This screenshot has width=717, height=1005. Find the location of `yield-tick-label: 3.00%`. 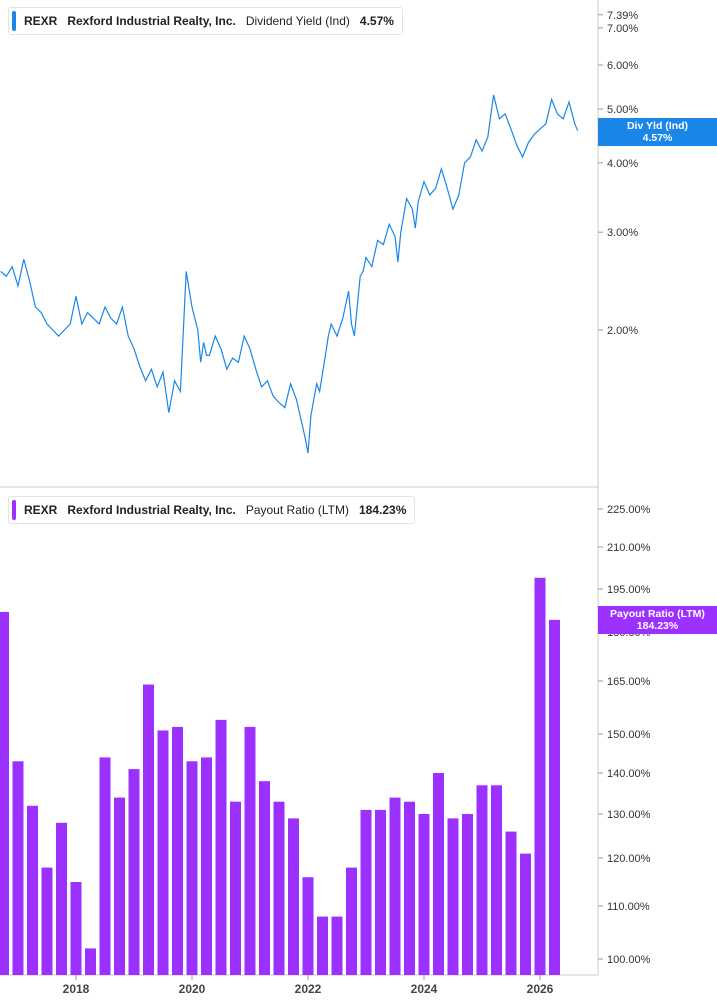

yield-tick-label: 3.00% is located at coordinates (622, 233).